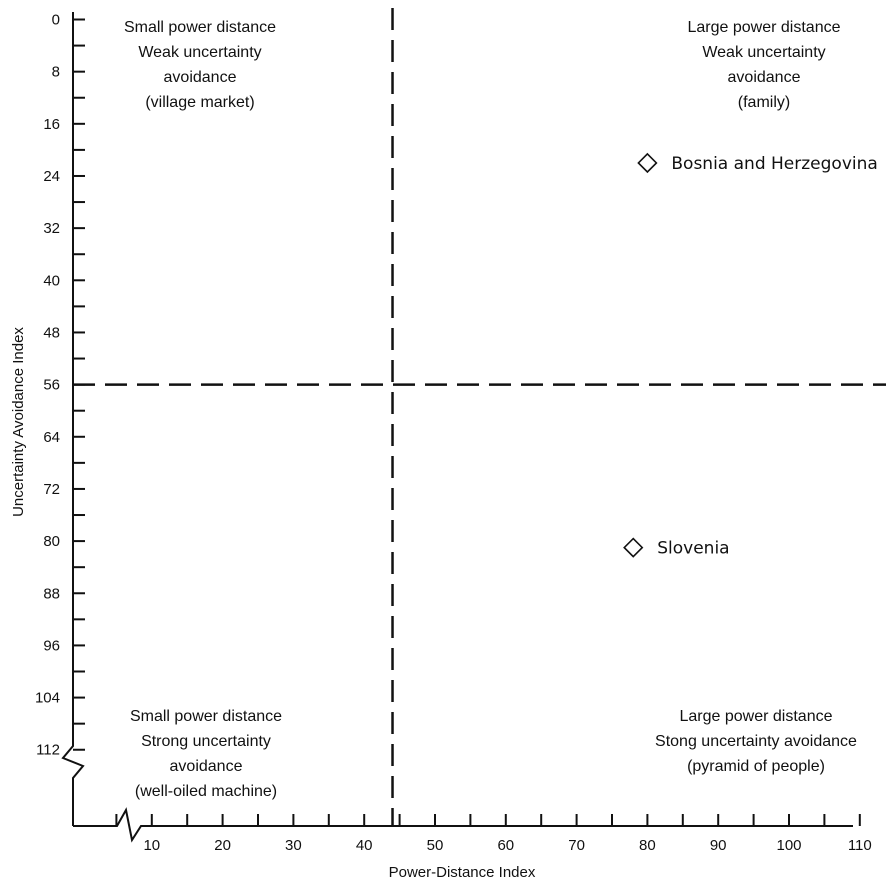  Describe the element at coordinates (51, 489) in the screenshot. I see `y-tick-label: 72` at that location.